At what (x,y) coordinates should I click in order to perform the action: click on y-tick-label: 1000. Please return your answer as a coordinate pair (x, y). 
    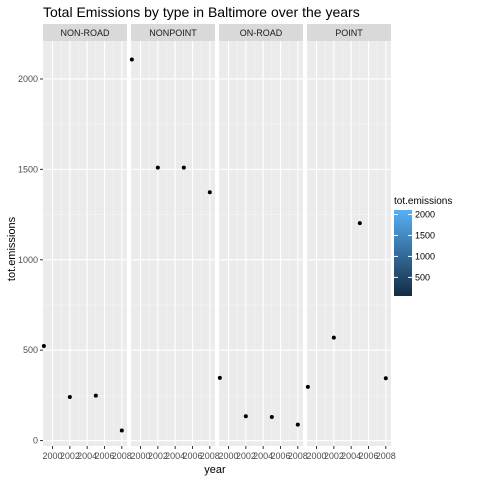
    Looking at the image, I should click on (28, 260).